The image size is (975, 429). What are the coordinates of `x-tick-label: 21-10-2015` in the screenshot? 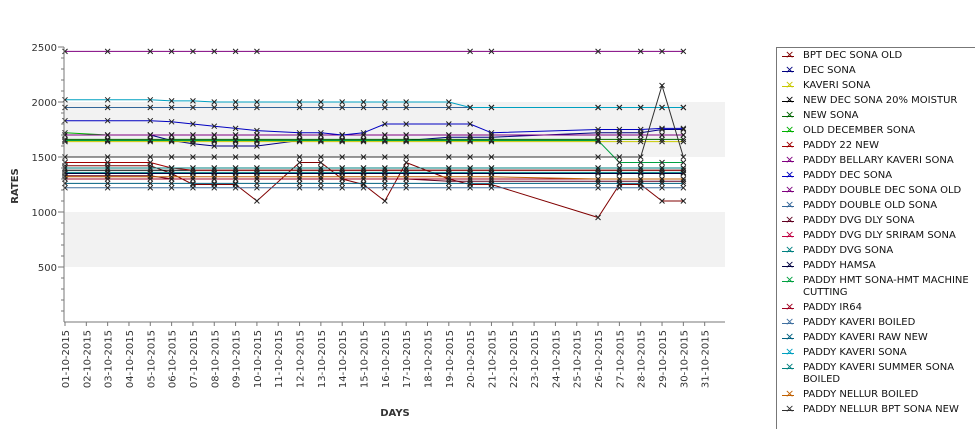 It's located at (492, 359).